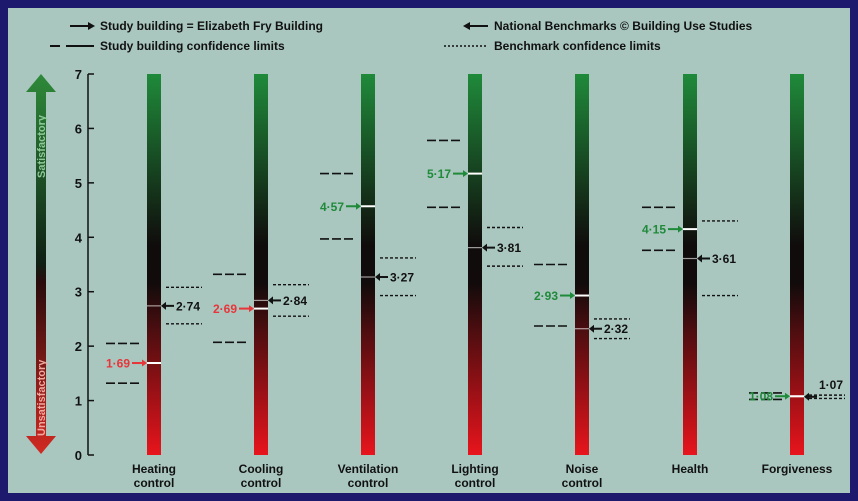  Describe the element at coordinates (616, 329) in the screenshot. I see `benchmark-value-label: 2·32` at that location.